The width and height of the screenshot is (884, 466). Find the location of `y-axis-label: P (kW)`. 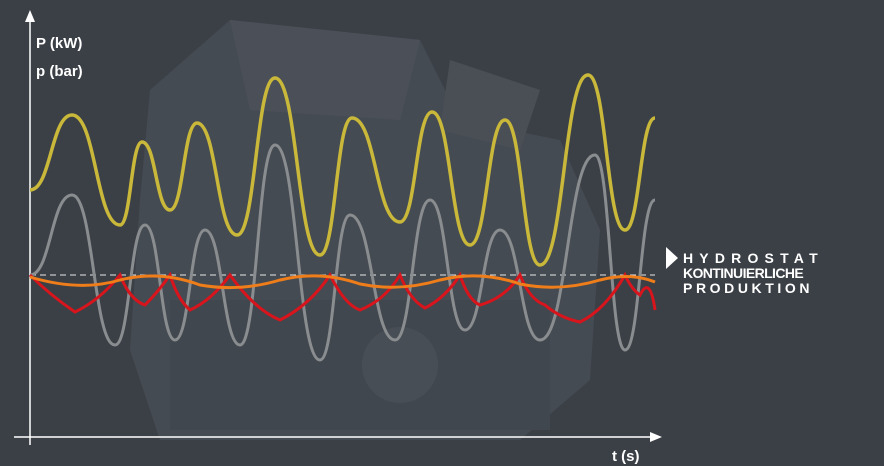

y-axis-label: P (kW) is located at coordinates (59, 43).